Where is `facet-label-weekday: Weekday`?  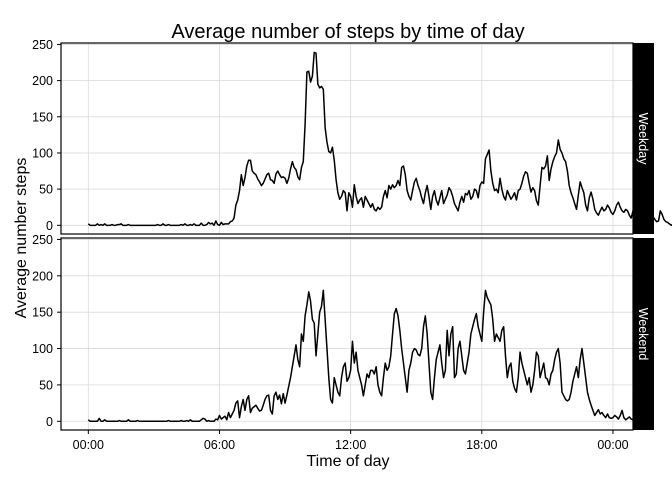 facet-label-weekday: Weekday is located at coordinates (643, 139).